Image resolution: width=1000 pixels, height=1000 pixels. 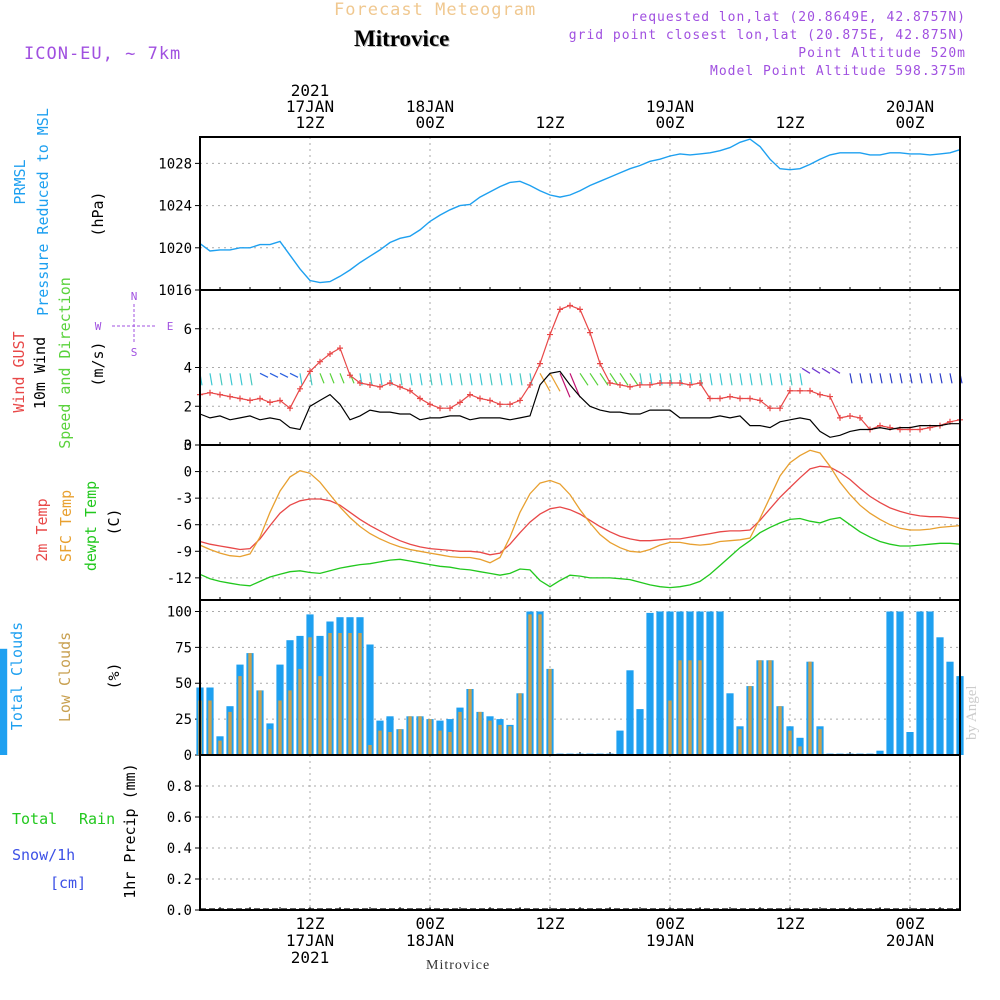 I want to click on y-tick-label: 25, so click(x=183, y=720).